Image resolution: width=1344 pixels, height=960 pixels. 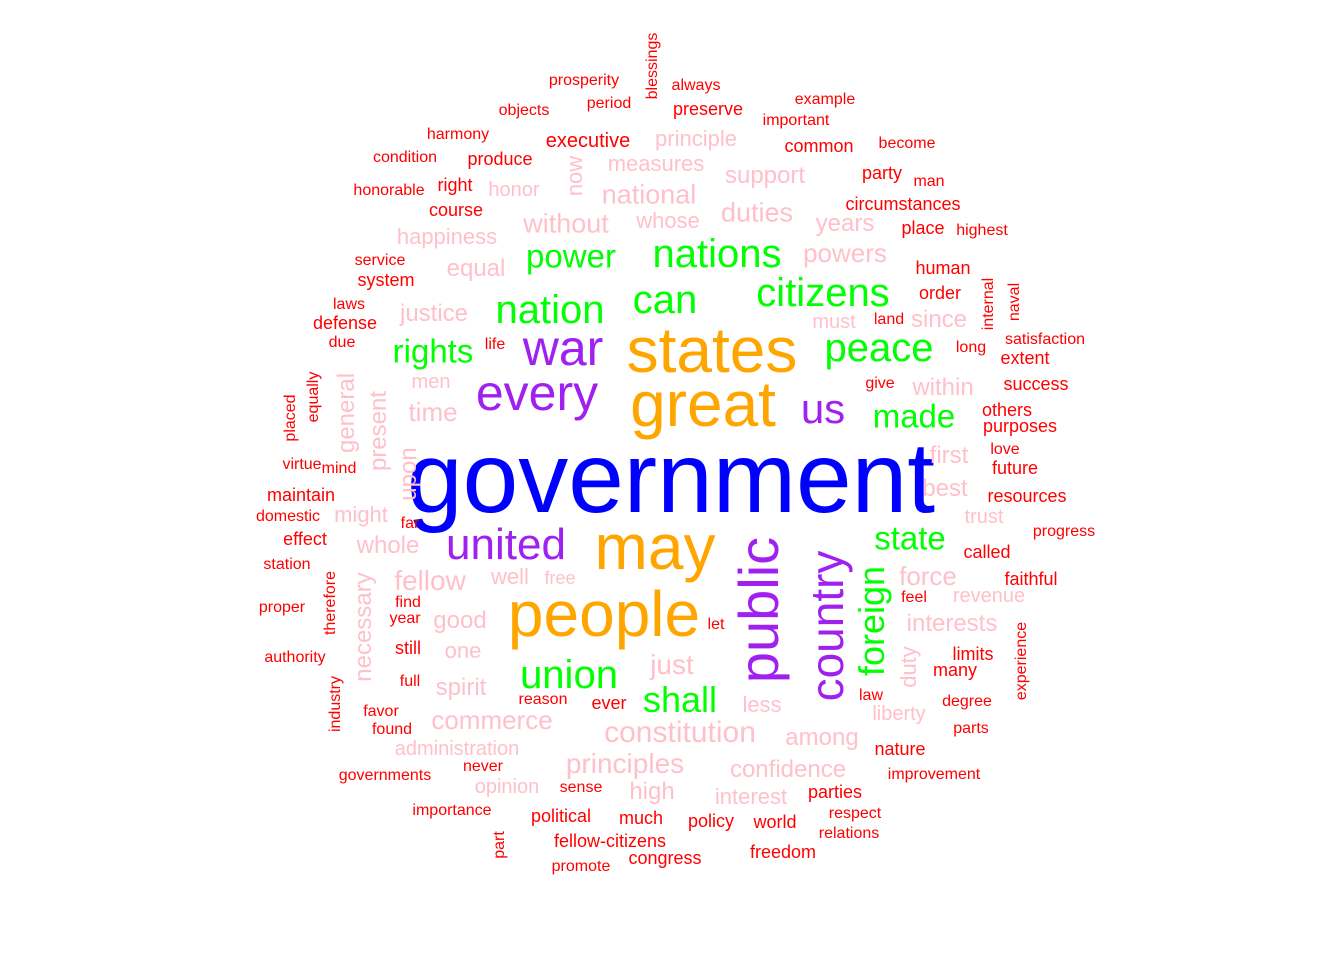 What do you see at coordinates (410, 523) in the screenshot?
I see `word-far: far` at bounding box center [410, 523].